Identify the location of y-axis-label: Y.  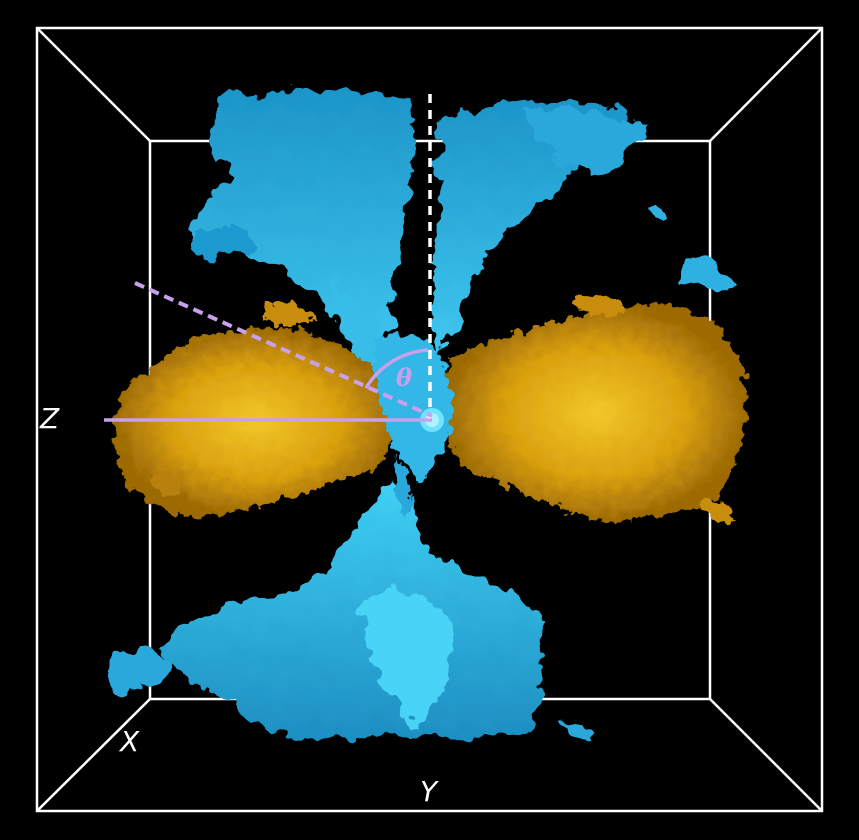
(429, 791).